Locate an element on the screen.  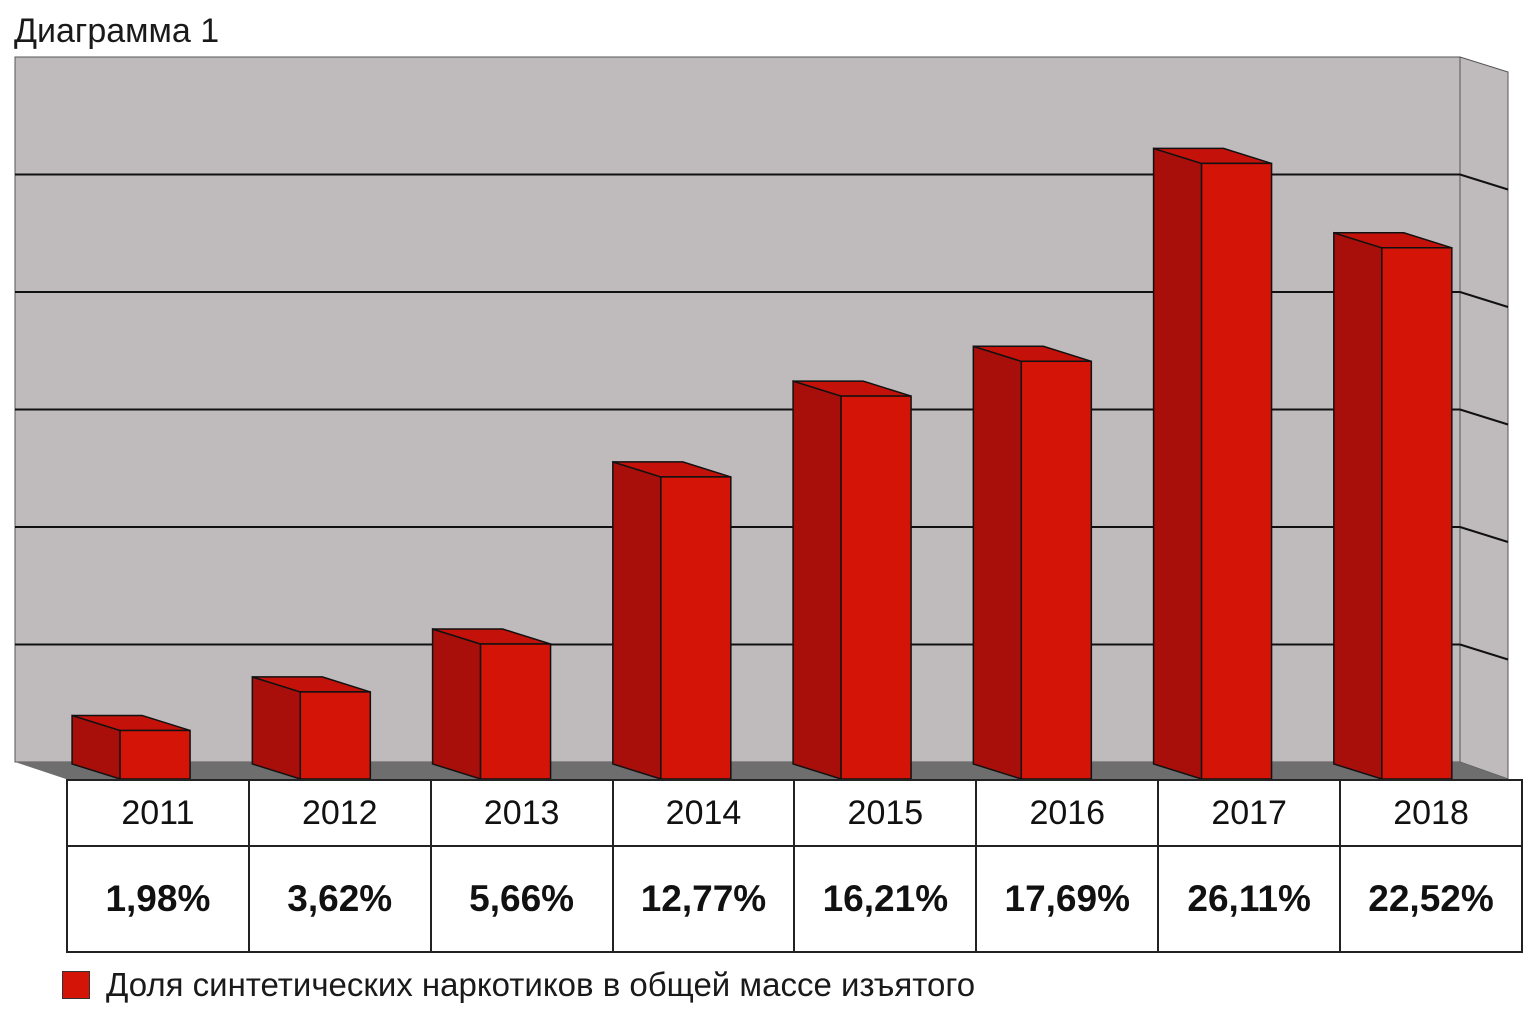
value-label: 5,66% is located at coordinates (521, 899).